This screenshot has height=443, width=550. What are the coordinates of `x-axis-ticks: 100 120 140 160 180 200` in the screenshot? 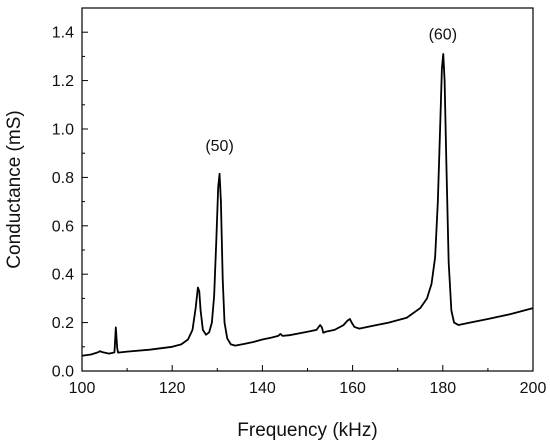 It's located at (308, 381).